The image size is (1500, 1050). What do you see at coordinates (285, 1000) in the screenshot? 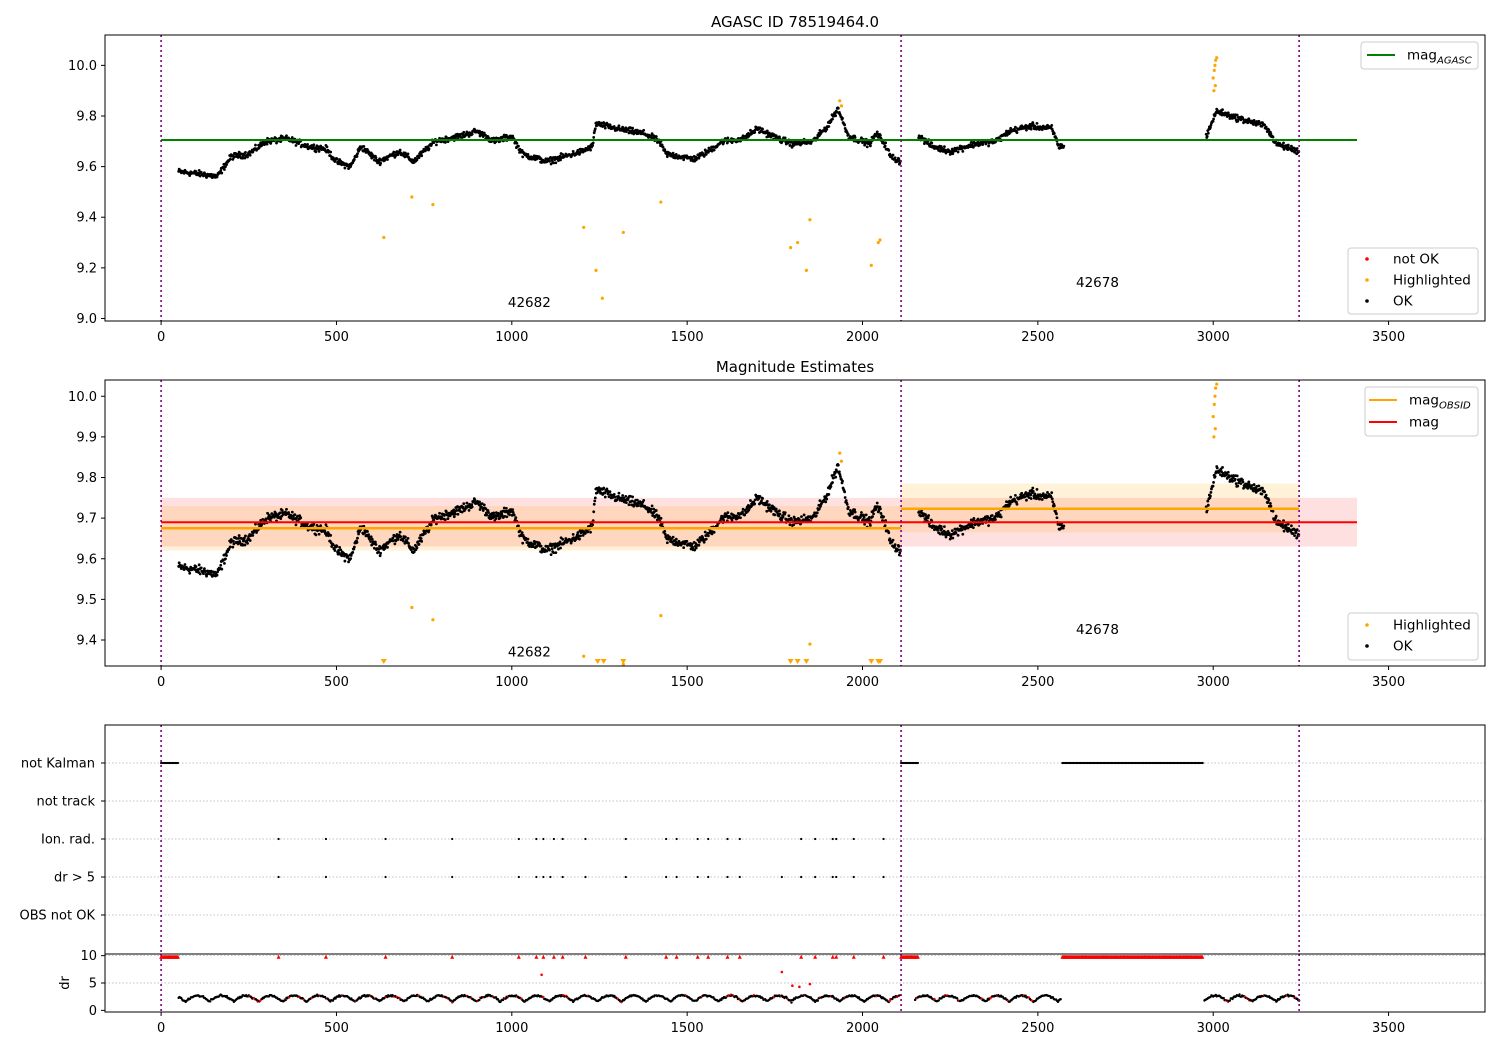
I see `dr-point` at bounding box center [285, 1000].